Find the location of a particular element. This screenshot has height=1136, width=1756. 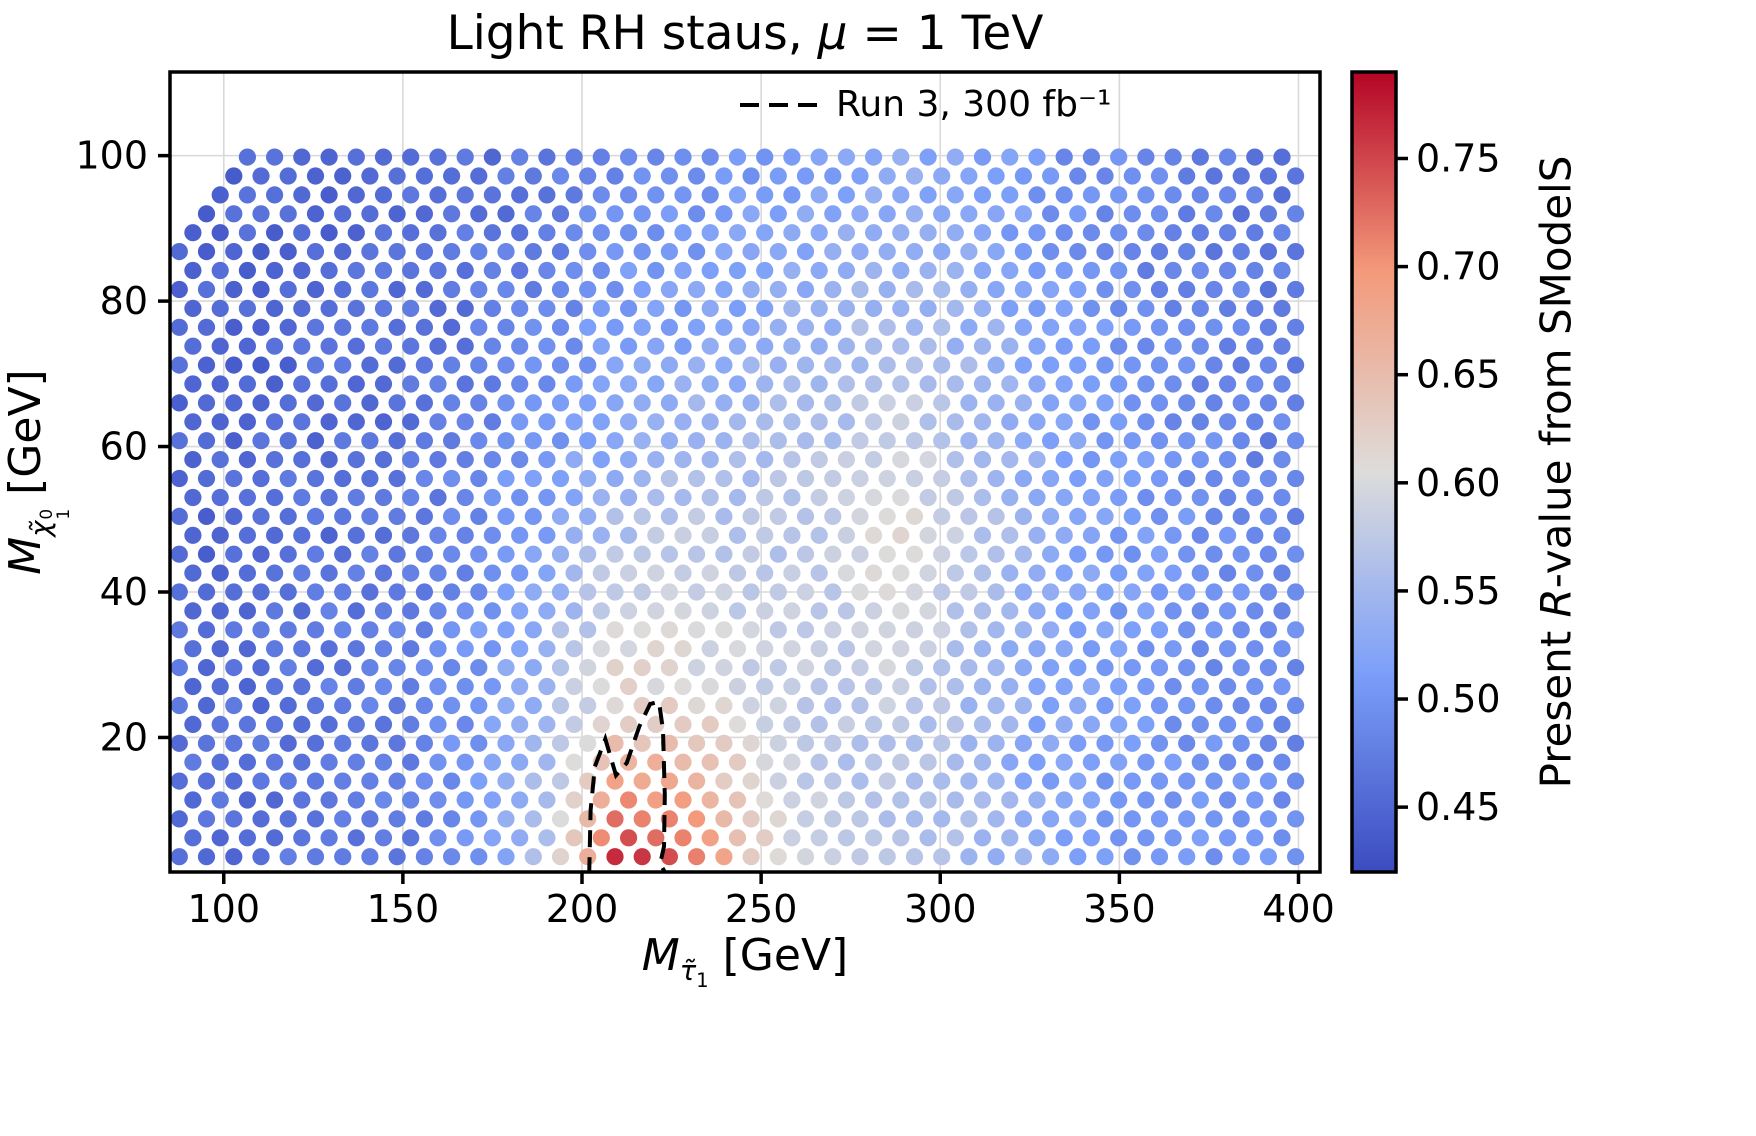

colorbar-label-text-2: -value from SModelS is located at coordinates (1556, 372).